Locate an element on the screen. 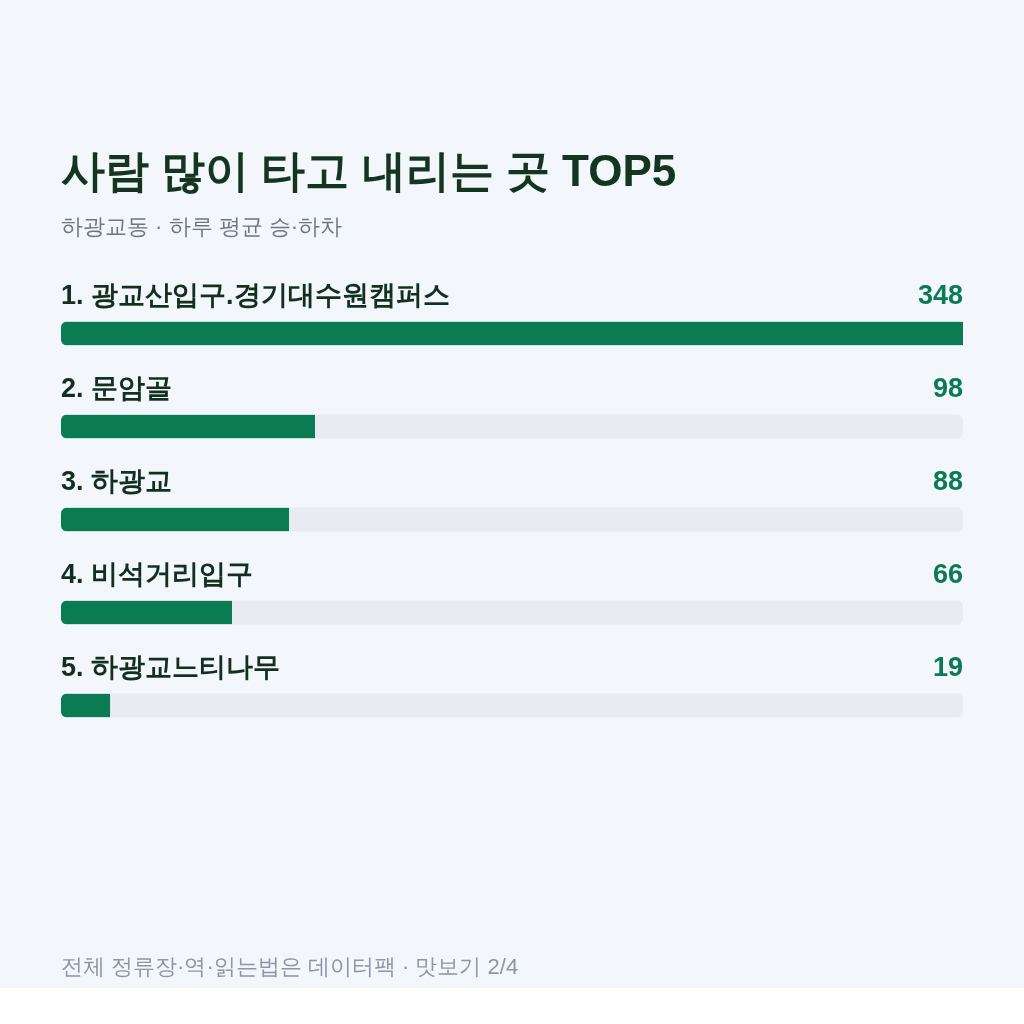 This screenshot has height=1024, width=1024. y-tick-label: 3. 하광교 is located at coordinates (117, 480).